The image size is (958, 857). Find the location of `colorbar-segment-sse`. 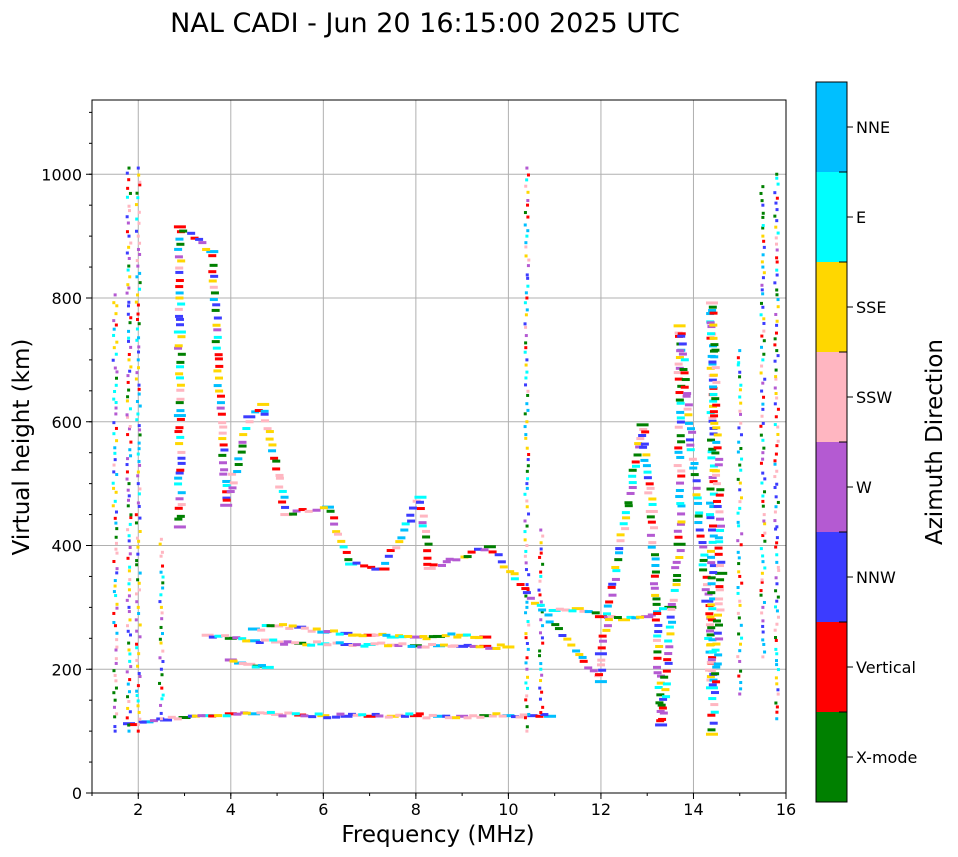

colorbar-segment-sse is located at coordinates (831, 307).